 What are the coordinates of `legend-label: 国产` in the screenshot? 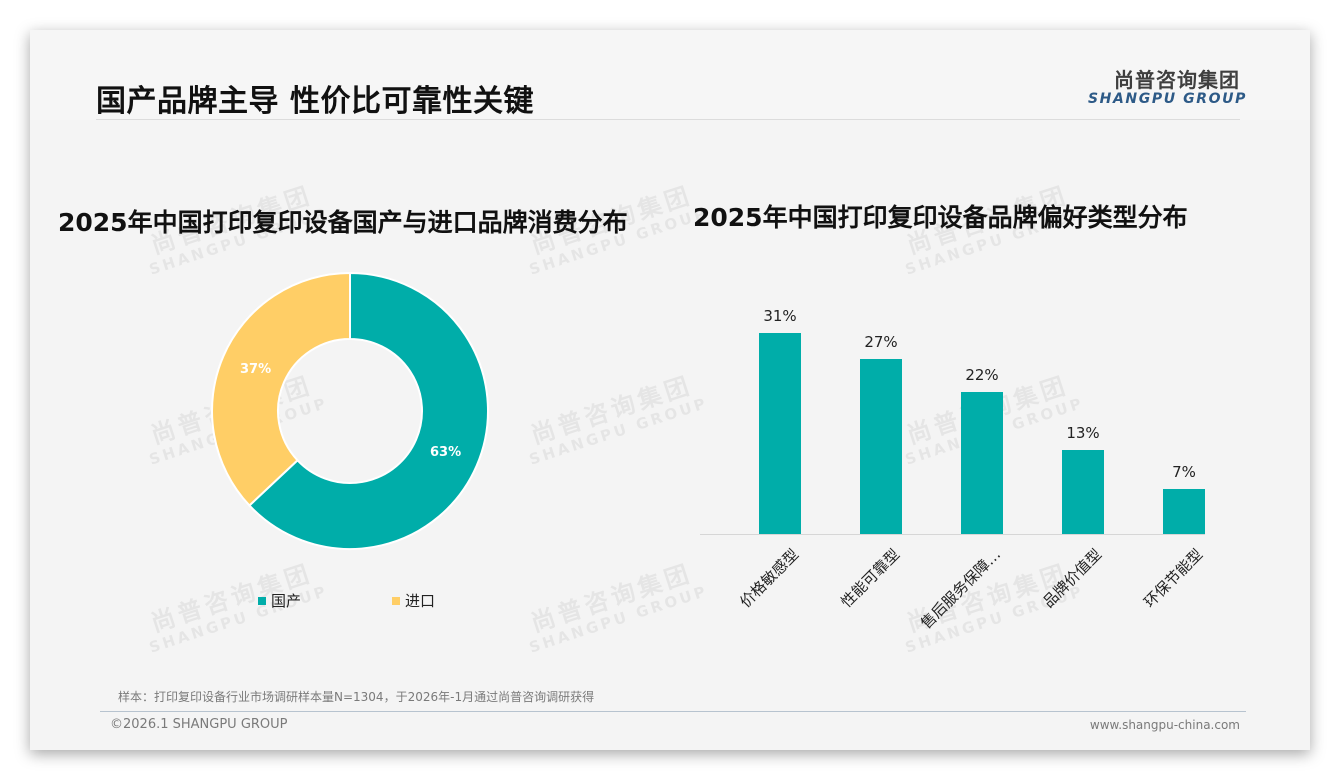 It's located at (286, 601).